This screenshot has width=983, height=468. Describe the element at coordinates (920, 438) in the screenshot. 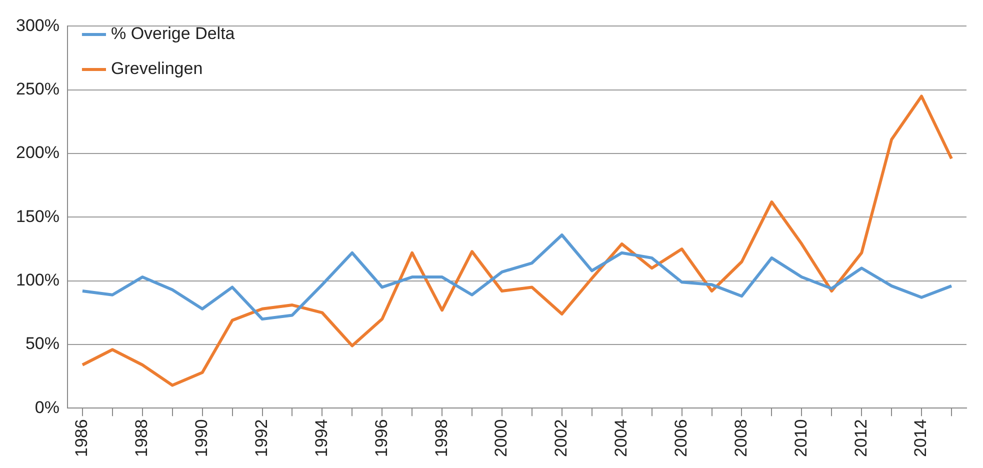

I see `x-tick-label: 2014` at that location.